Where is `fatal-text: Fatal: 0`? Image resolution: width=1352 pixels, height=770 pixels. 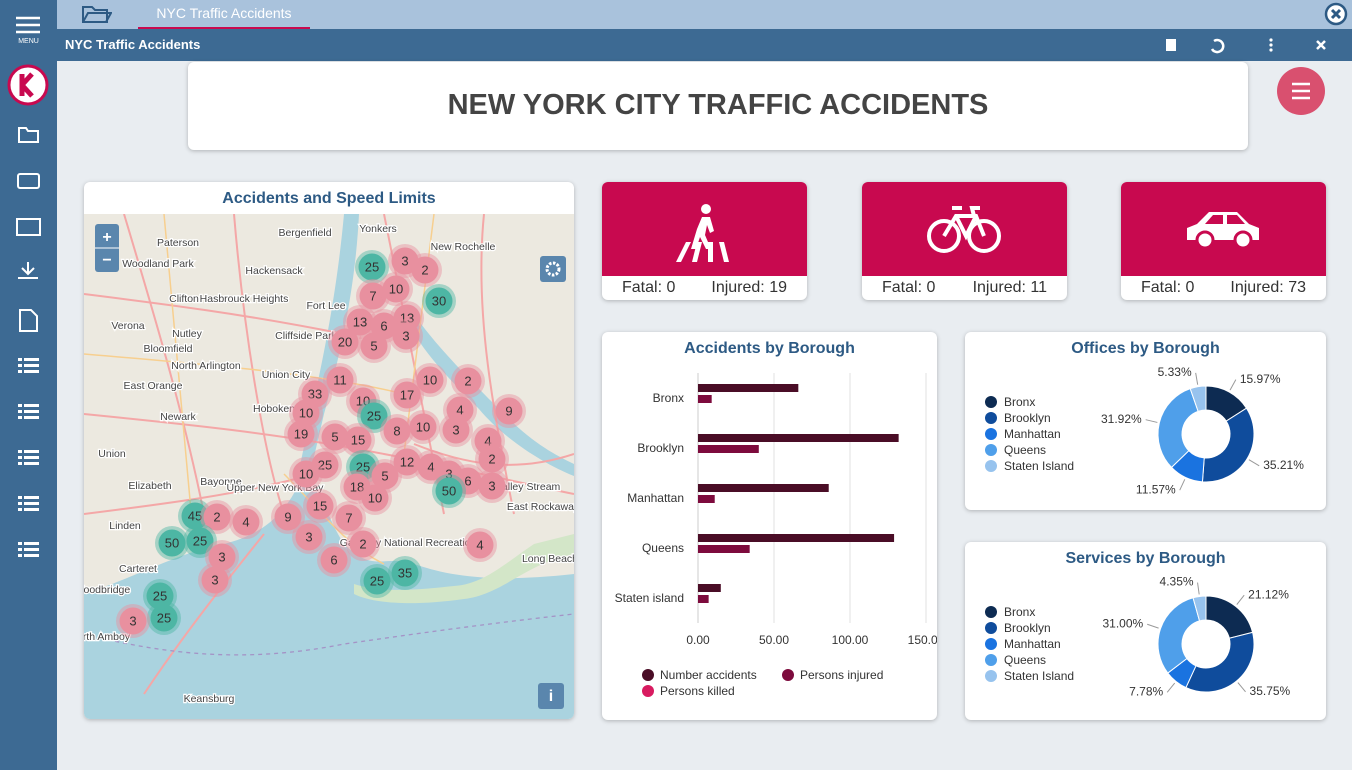
fatal-text: Fatal: 0 is located at coordinates (1167, 288).